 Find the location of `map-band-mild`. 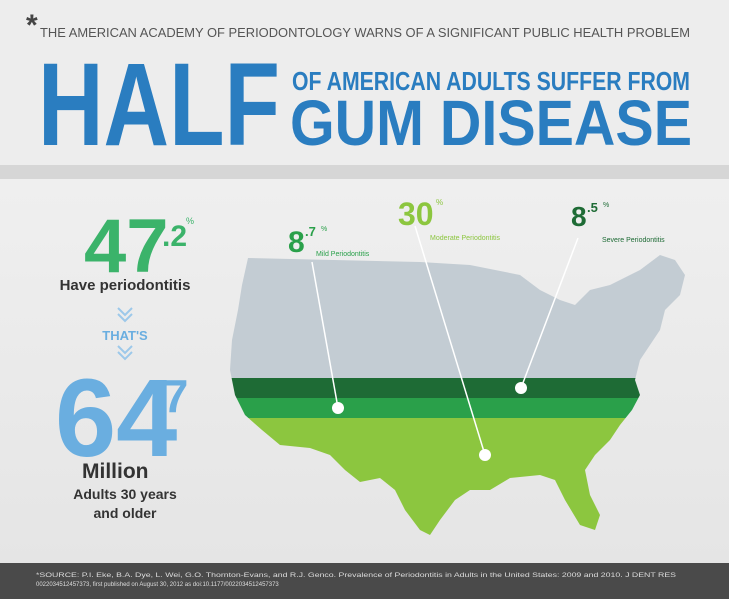

map-band-mild is located at coordinates (457, 408).